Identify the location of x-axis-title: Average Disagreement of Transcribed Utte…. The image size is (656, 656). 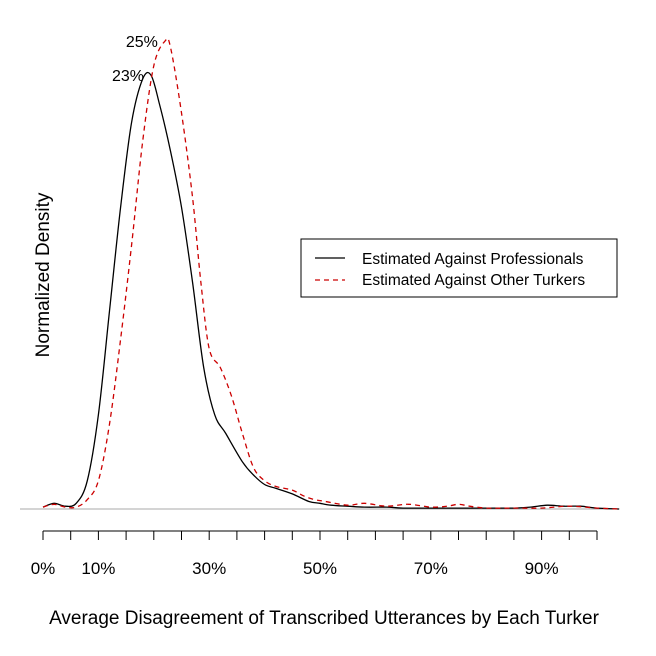
(324, 618).